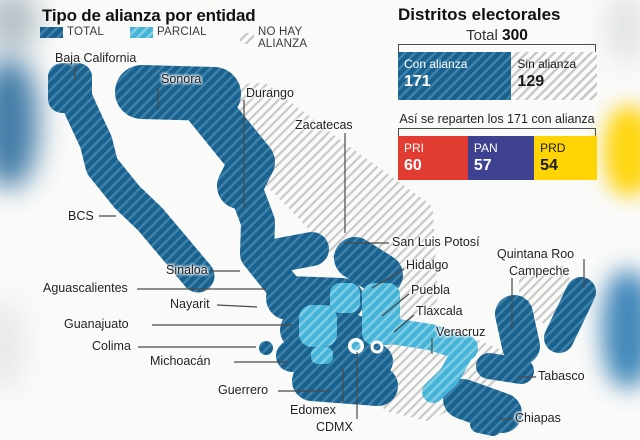  I want to click on state-label-guanajuato: Guanajuato, so click(96, 324).